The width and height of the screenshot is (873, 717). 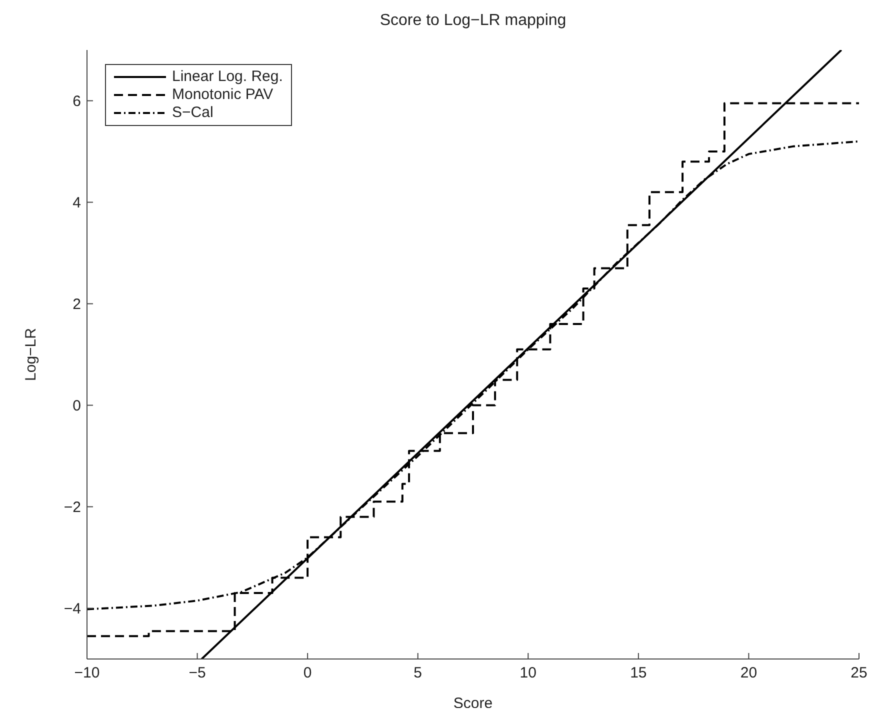 What do you see at coordinates (87, 673) in the screenshot?
I see `x-tick-label: −10` at bounding box center [87, 673].